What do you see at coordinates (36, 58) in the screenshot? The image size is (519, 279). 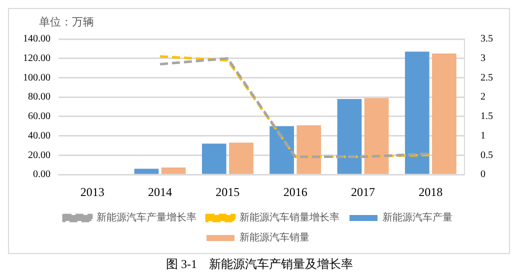 I see `y-tick-label: 120.00` at bounding box center [36, 58].